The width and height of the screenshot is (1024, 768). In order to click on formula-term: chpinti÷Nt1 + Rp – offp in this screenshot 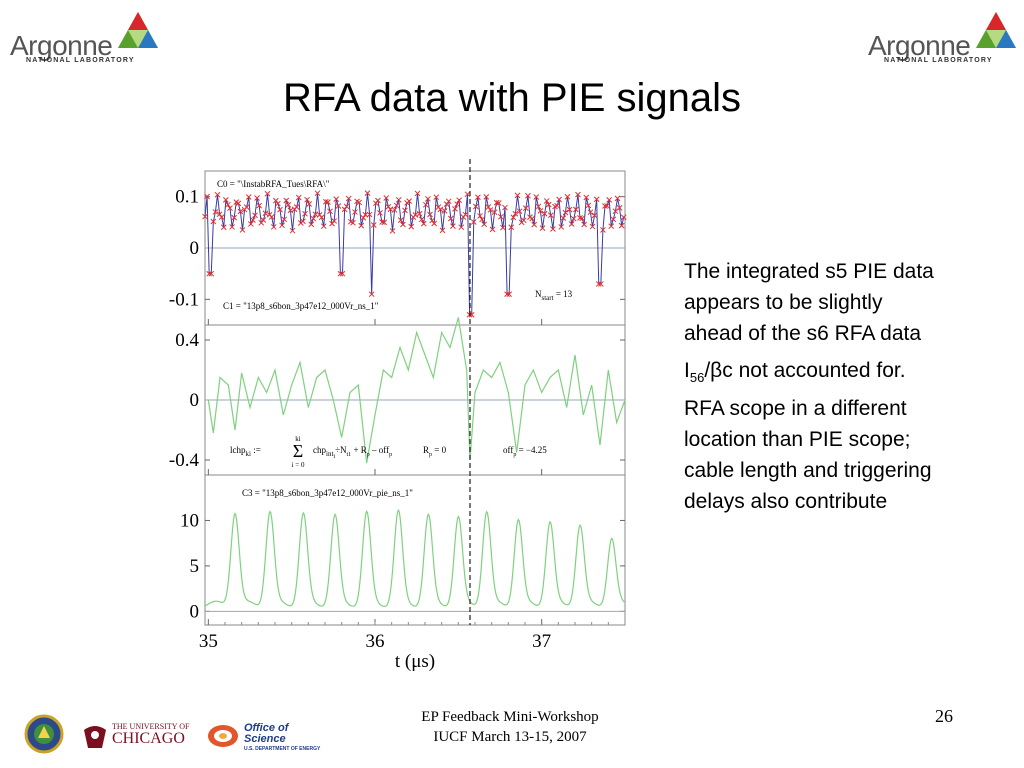, I will do `click(352, 452)`.